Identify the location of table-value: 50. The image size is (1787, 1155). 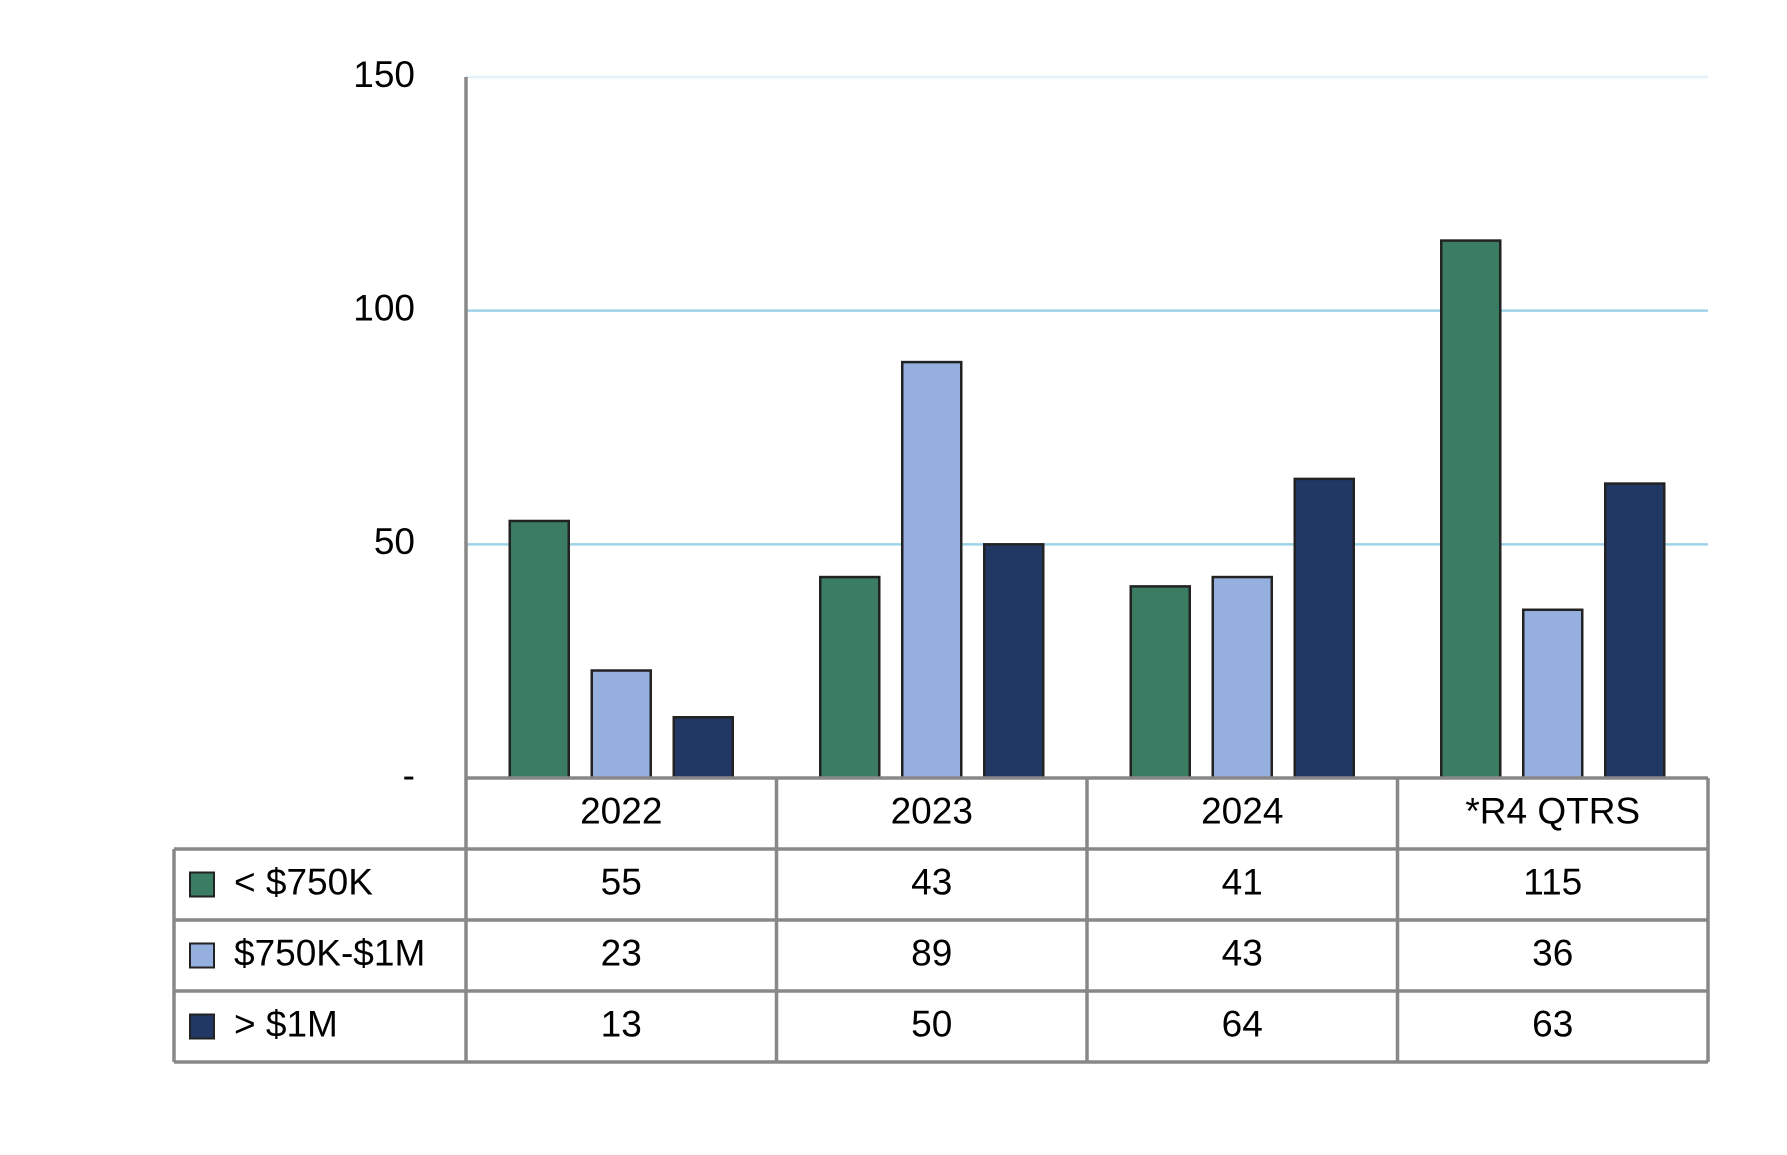
(931, 1023).